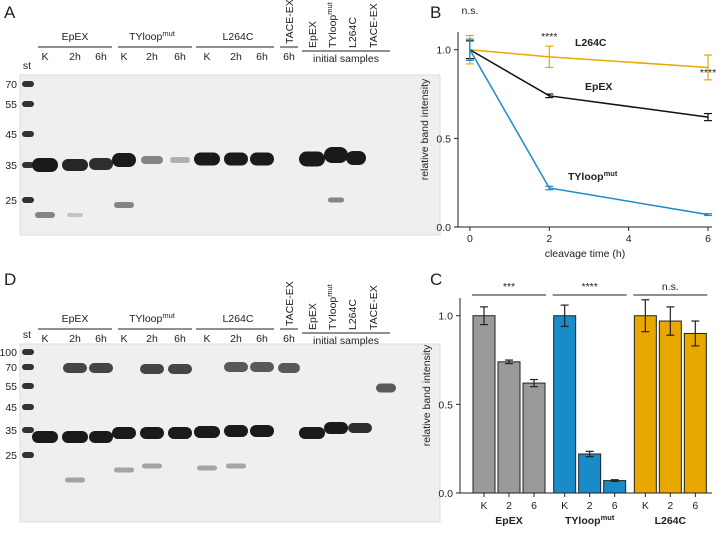  Describe the element at coordinates (313, 34) in the screenshot. I see `initial-lane-label: EpEX` at that location.